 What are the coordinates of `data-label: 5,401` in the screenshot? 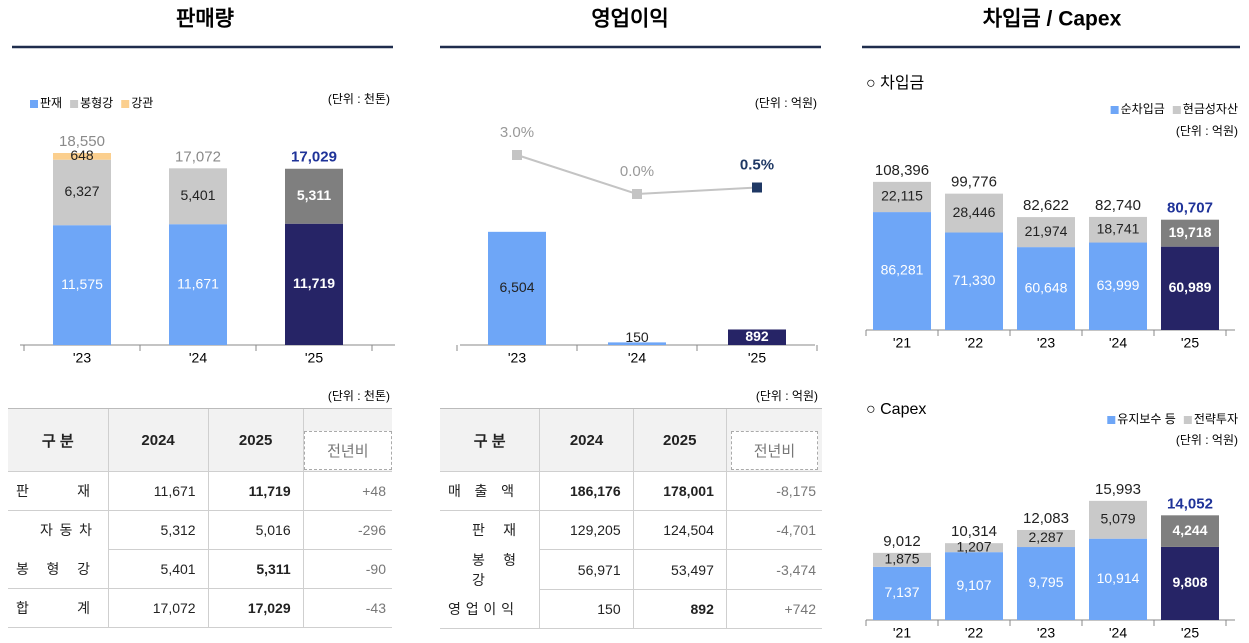 It's located at (197, 195).